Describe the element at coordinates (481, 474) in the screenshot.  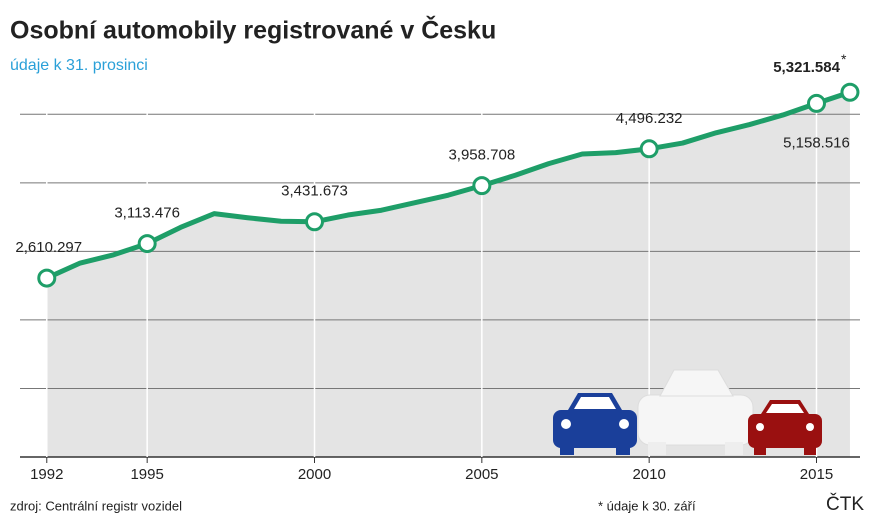
I see `x-tick-label: 2005` at that location.